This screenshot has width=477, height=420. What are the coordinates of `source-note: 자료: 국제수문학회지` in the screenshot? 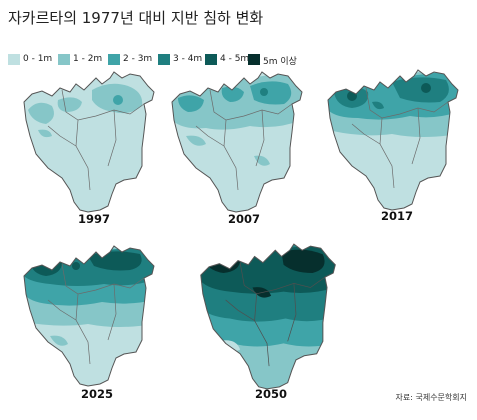 It's located at (431, 397).